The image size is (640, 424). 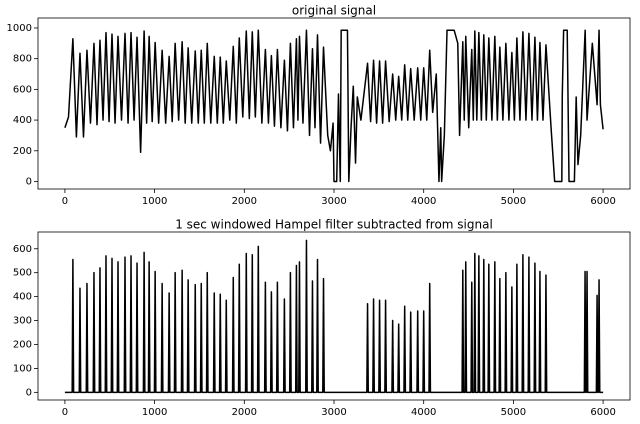 What do you see at coordinates (22, 321) in the screenshot?
I see `y-tick-label: 300` at bounding box center [22, 321].